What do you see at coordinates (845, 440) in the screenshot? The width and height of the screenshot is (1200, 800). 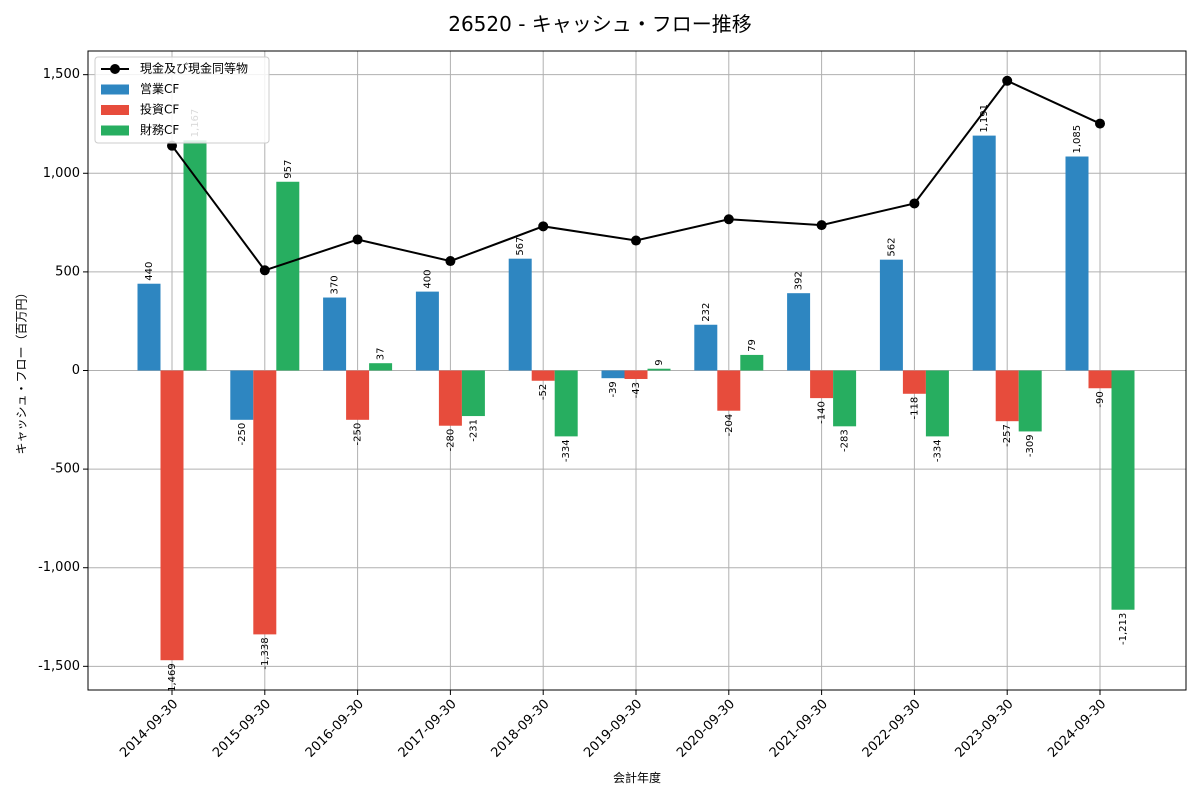 I see `data-label: -283` at bounding box center [845, 440].